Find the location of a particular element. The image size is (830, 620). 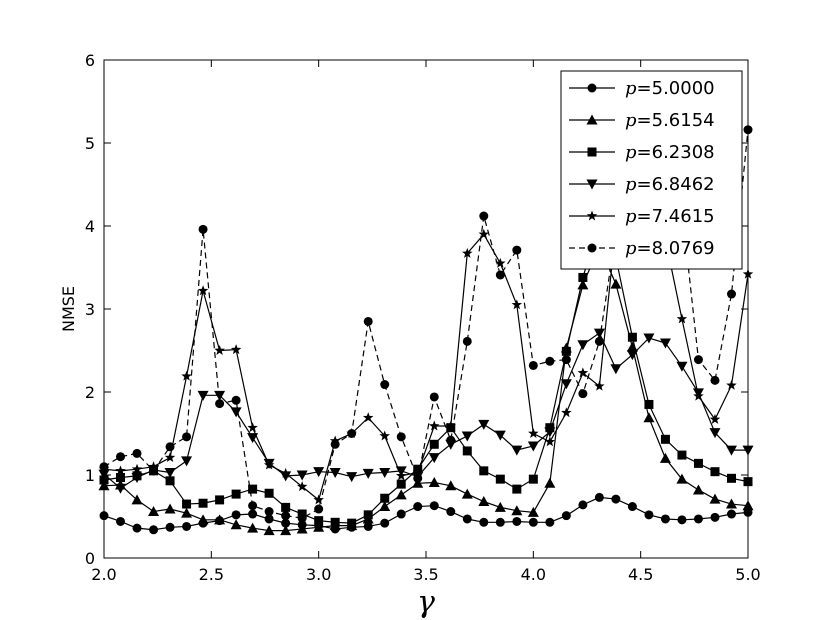

x-tick-label: 3.5 is located at coordinates (425, 574).